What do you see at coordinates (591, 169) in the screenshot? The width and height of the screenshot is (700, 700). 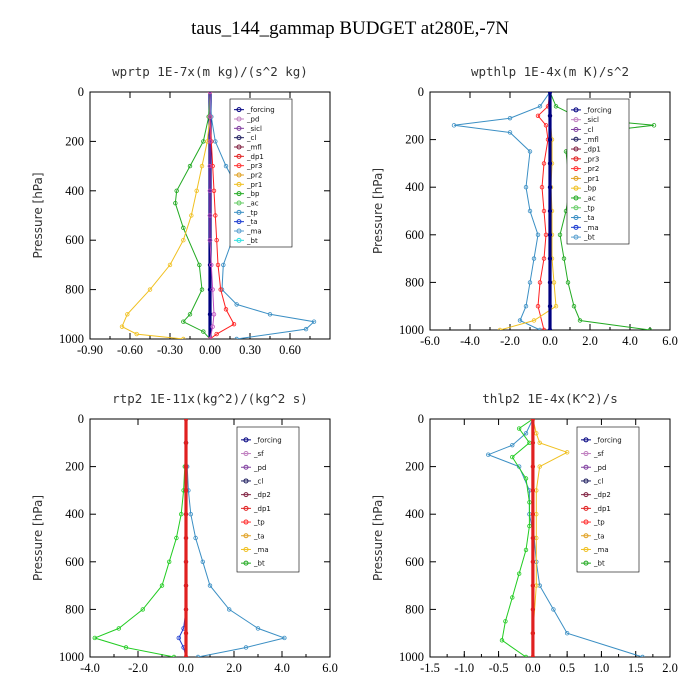 I see `legend-label: _pr2` at bounding box center [591, 169].